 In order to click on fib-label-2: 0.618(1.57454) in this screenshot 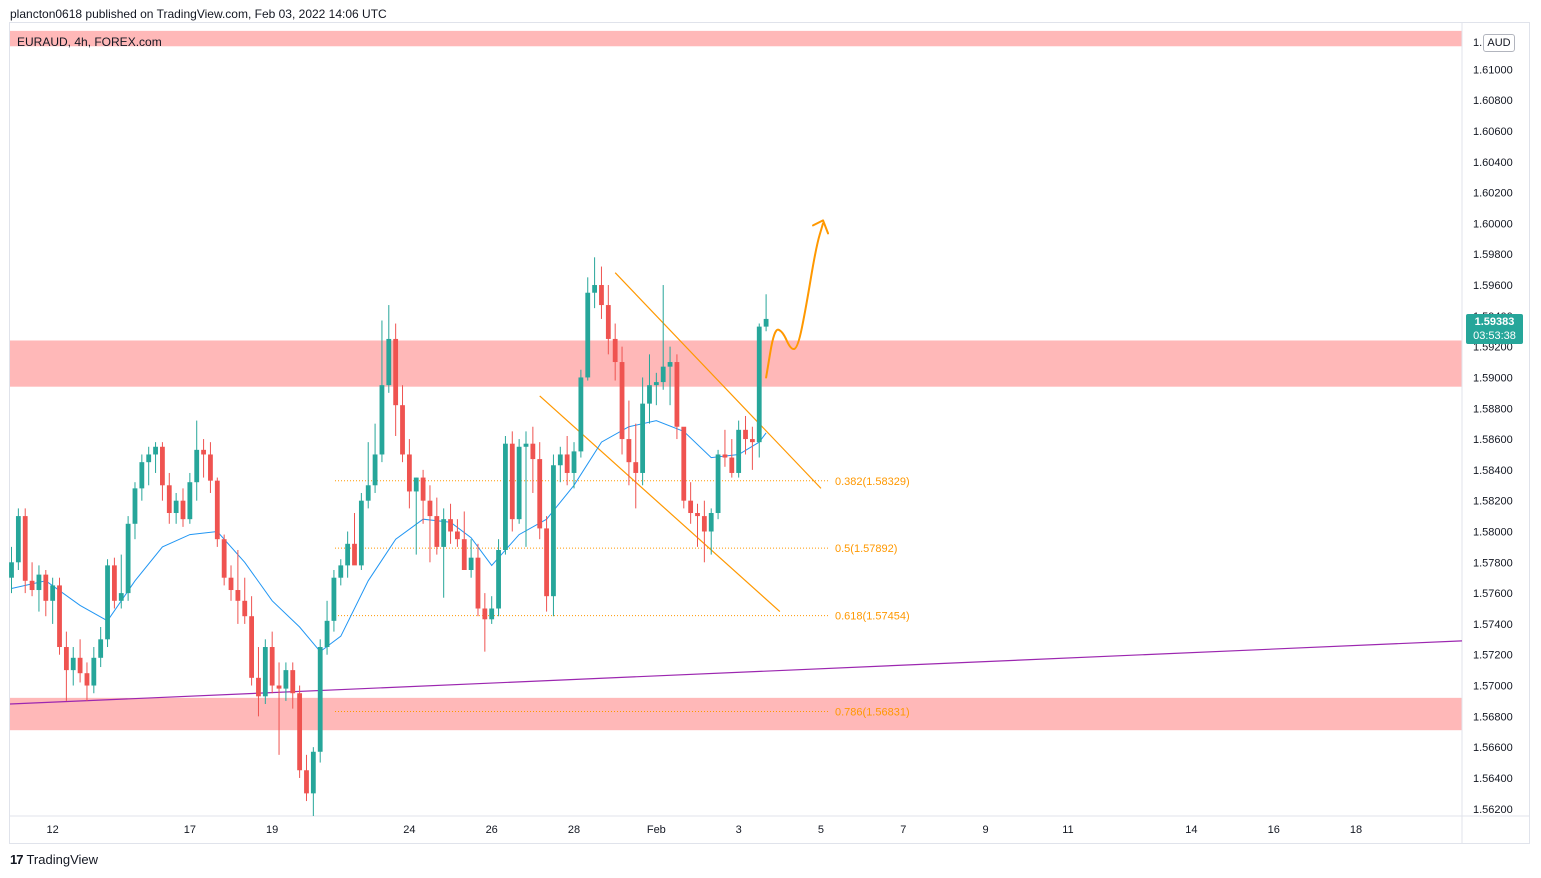, I will do `click(872, 617)`.